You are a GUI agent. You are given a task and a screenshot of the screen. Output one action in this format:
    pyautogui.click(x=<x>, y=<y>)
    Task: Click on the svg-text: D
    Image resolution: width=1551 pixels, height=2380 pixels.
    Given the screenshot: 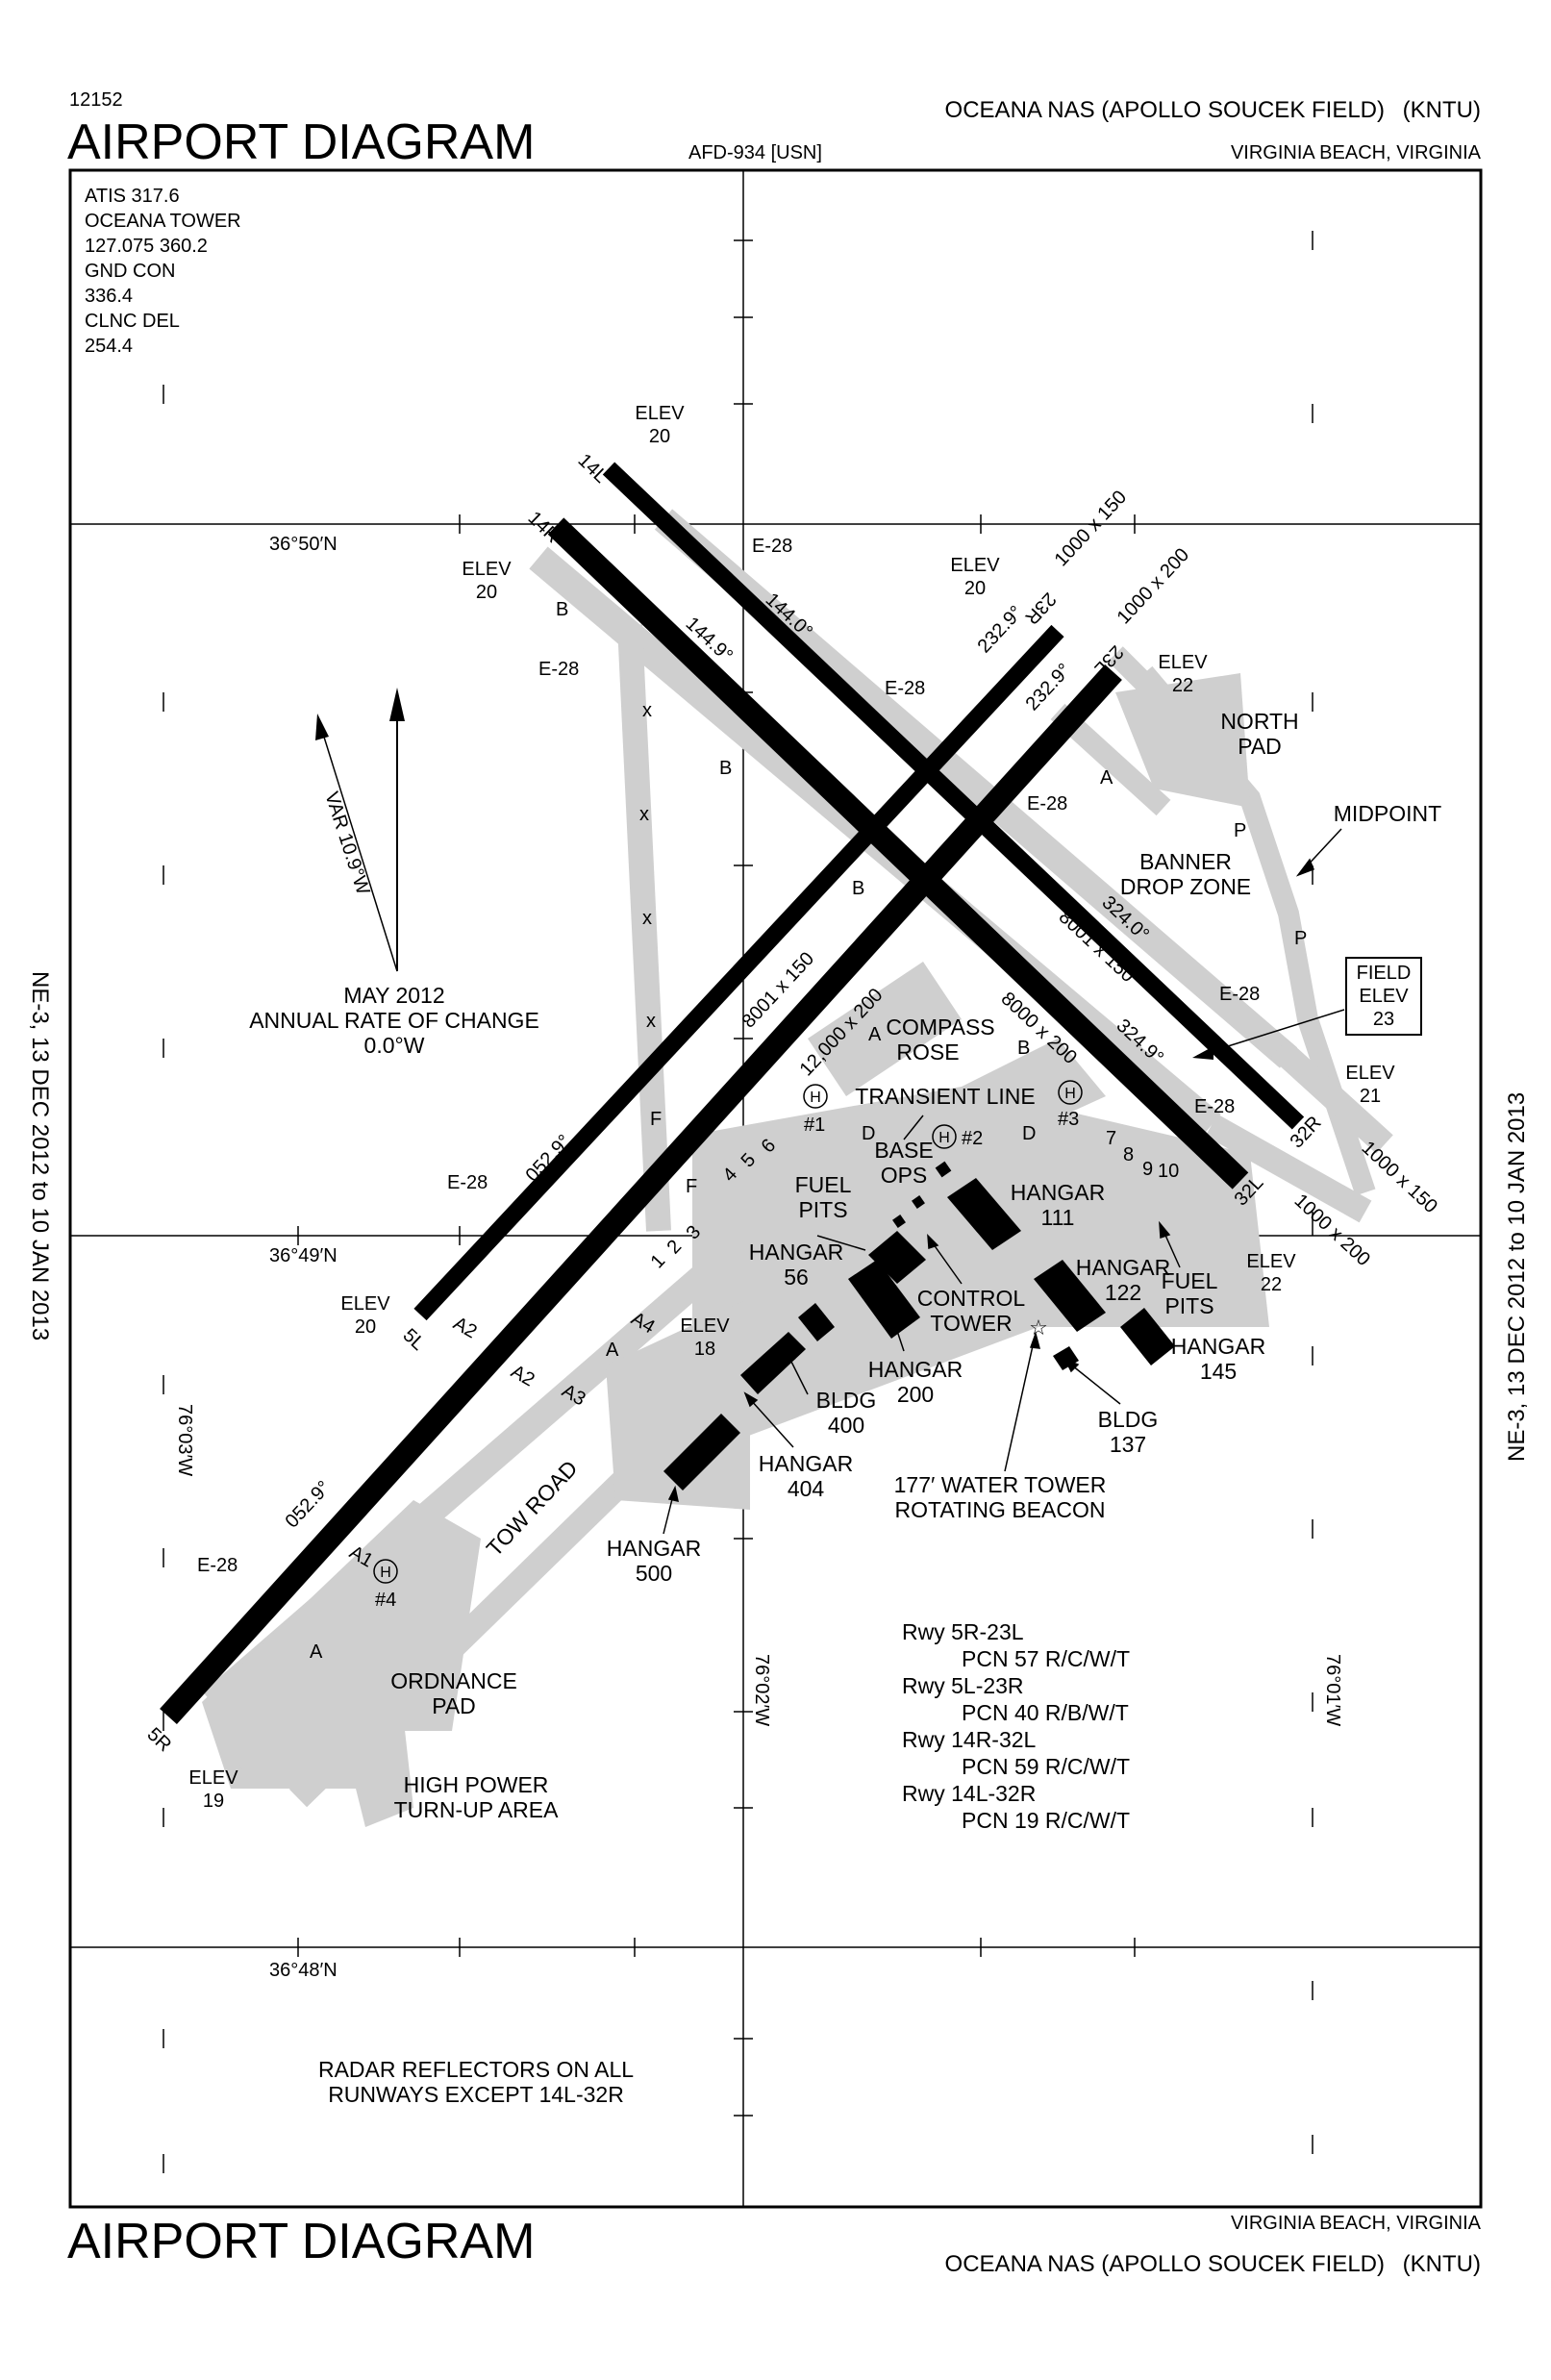 What is the action you would take?
    pyautogui.click(x=869, y=1134)
    